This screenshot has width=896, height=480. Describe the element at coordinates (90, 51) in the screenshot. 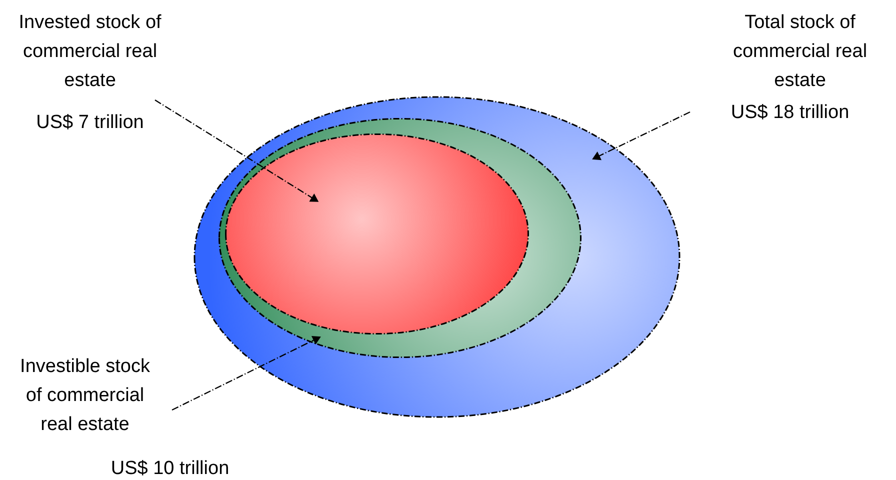

I see `category-label: Invested stock of commercial real estate` at that location.